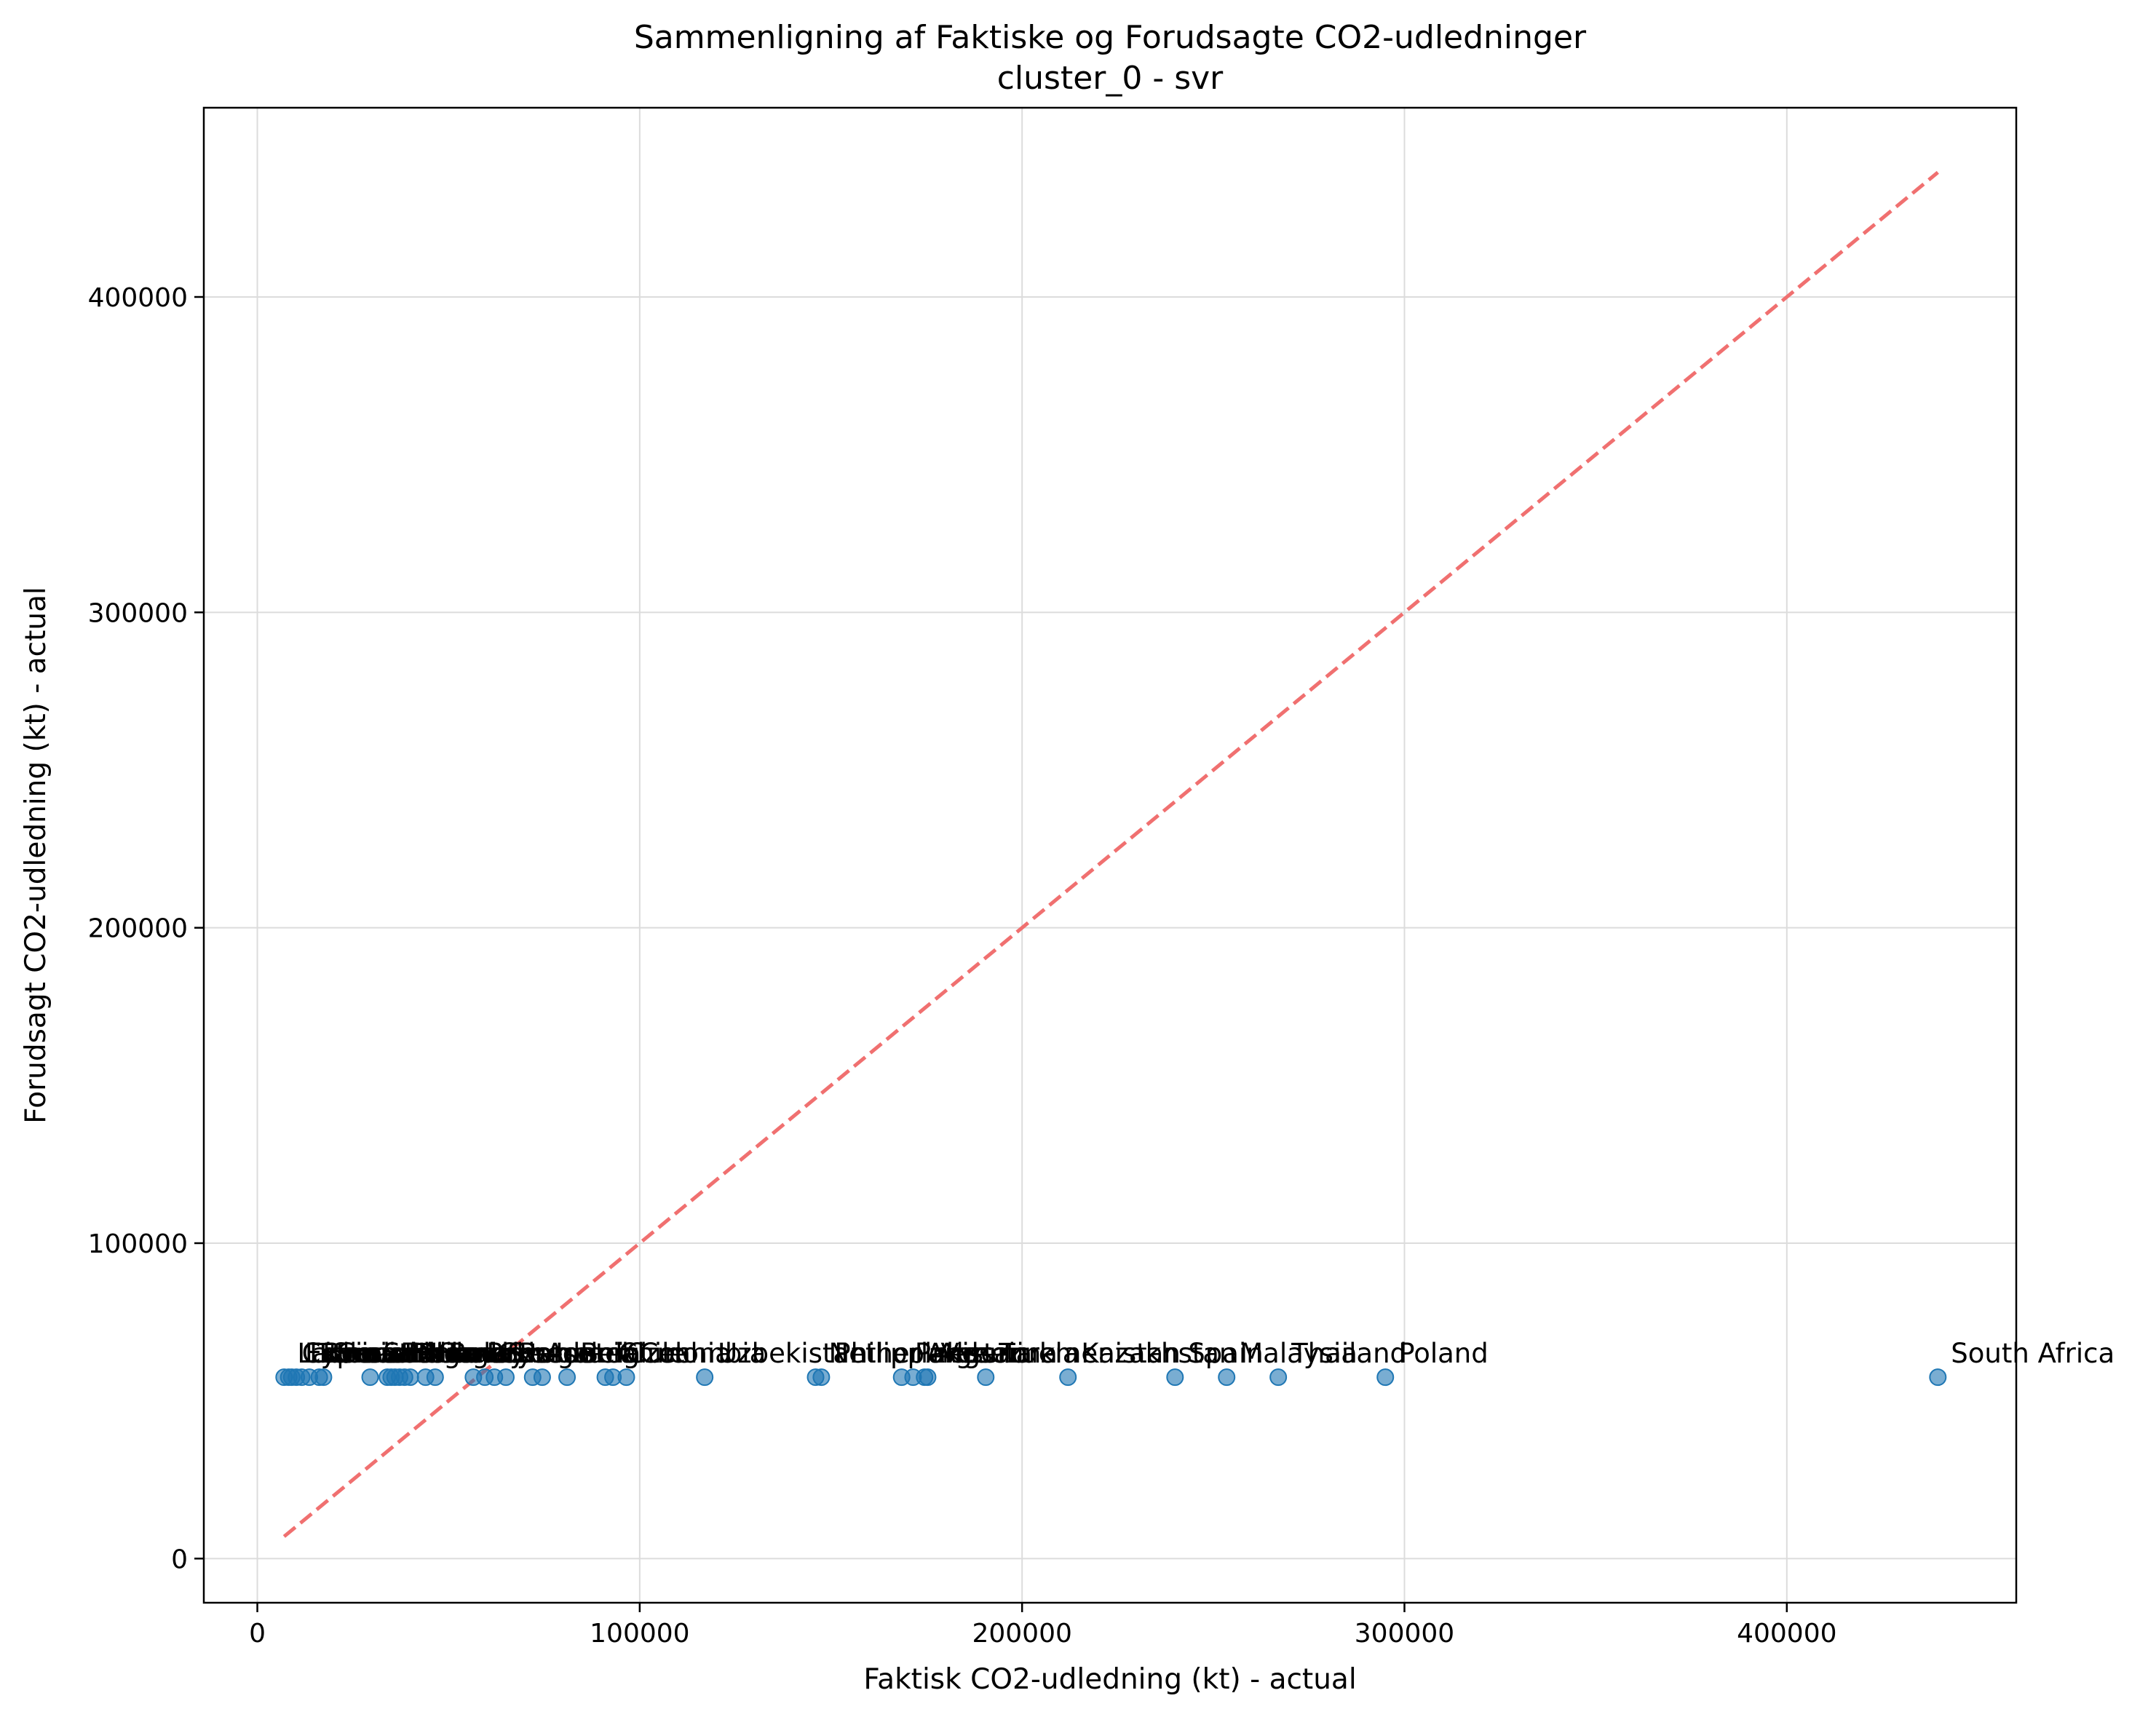  I want to click on x-tick-label: 400000, so click(1787, 1634).